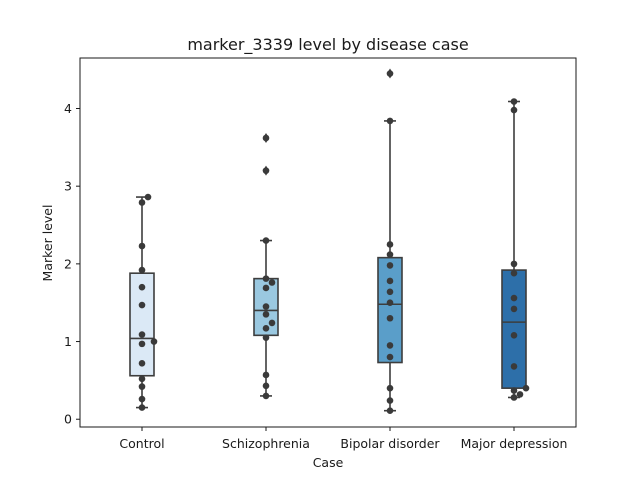 The image size is (640, 480). I want to click on x-tick-label: Control, so click(141, 443).